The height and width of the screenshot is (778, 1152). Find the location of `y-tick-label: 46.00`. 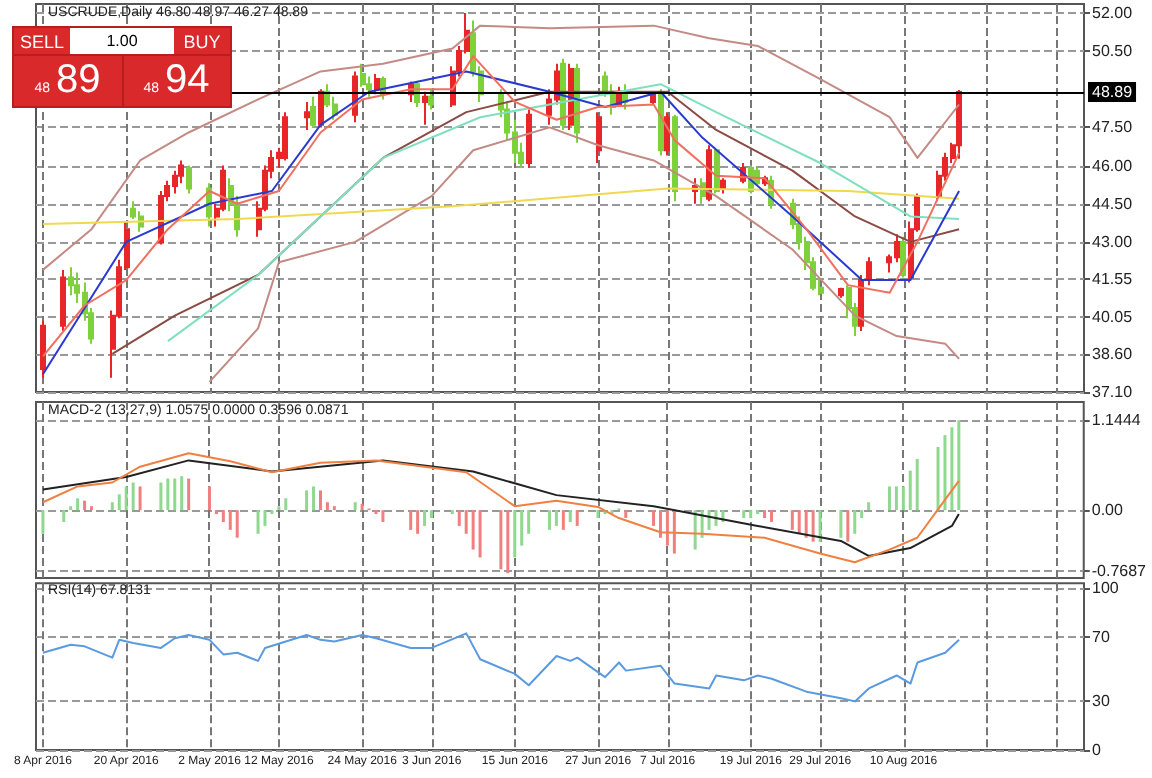

y-tick-label: 46.00 is located at coordinates (1113, 165).